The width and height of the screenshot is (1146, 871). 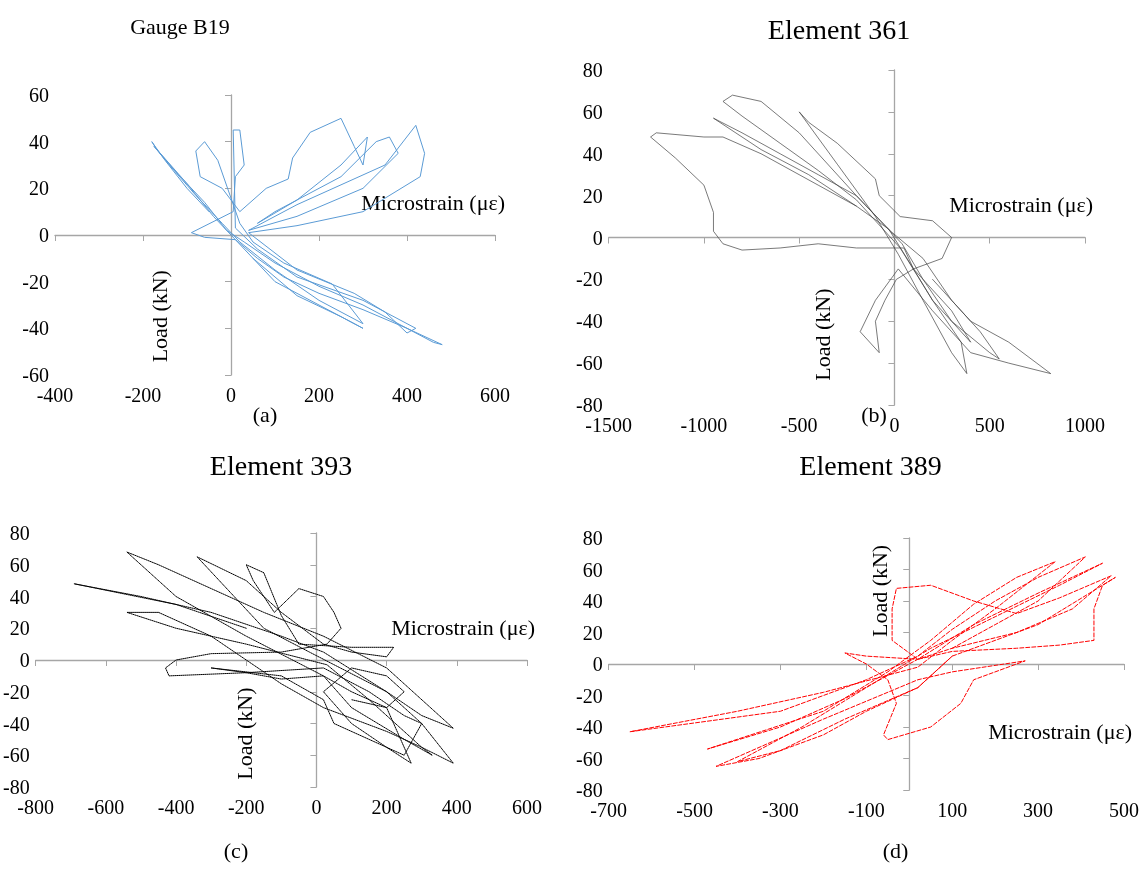 I want to click on annotation: (b), so click(x=874, y=414).